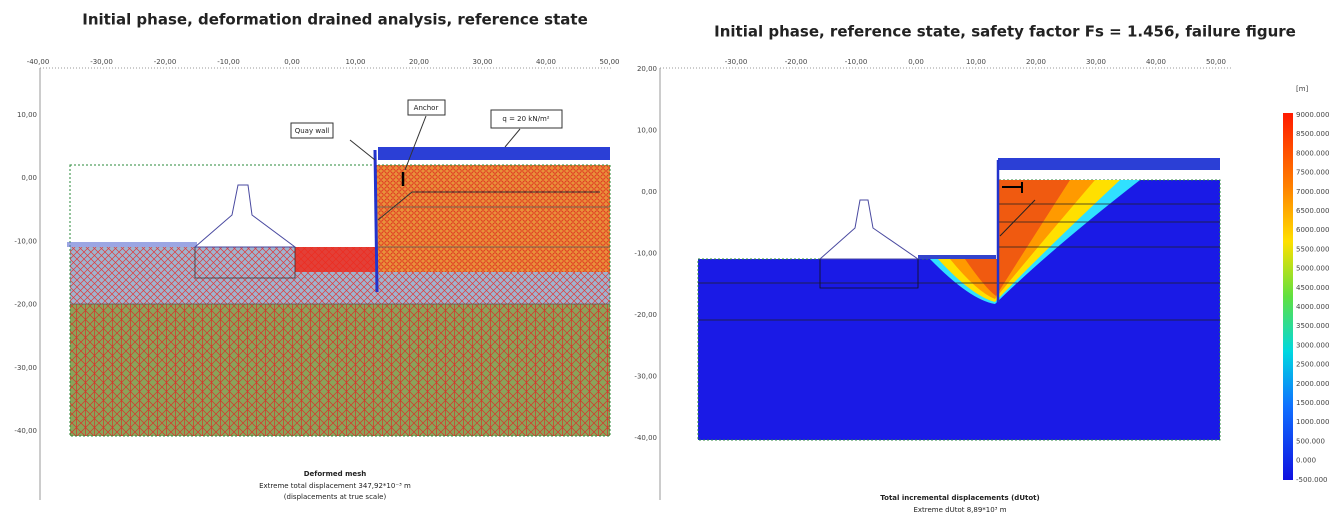 The width and height of the screenshot is (1341, 519). Describe the element at coordinates (1312, 173) in the screenshot. I see `legend-label: 7500.000` at that location.